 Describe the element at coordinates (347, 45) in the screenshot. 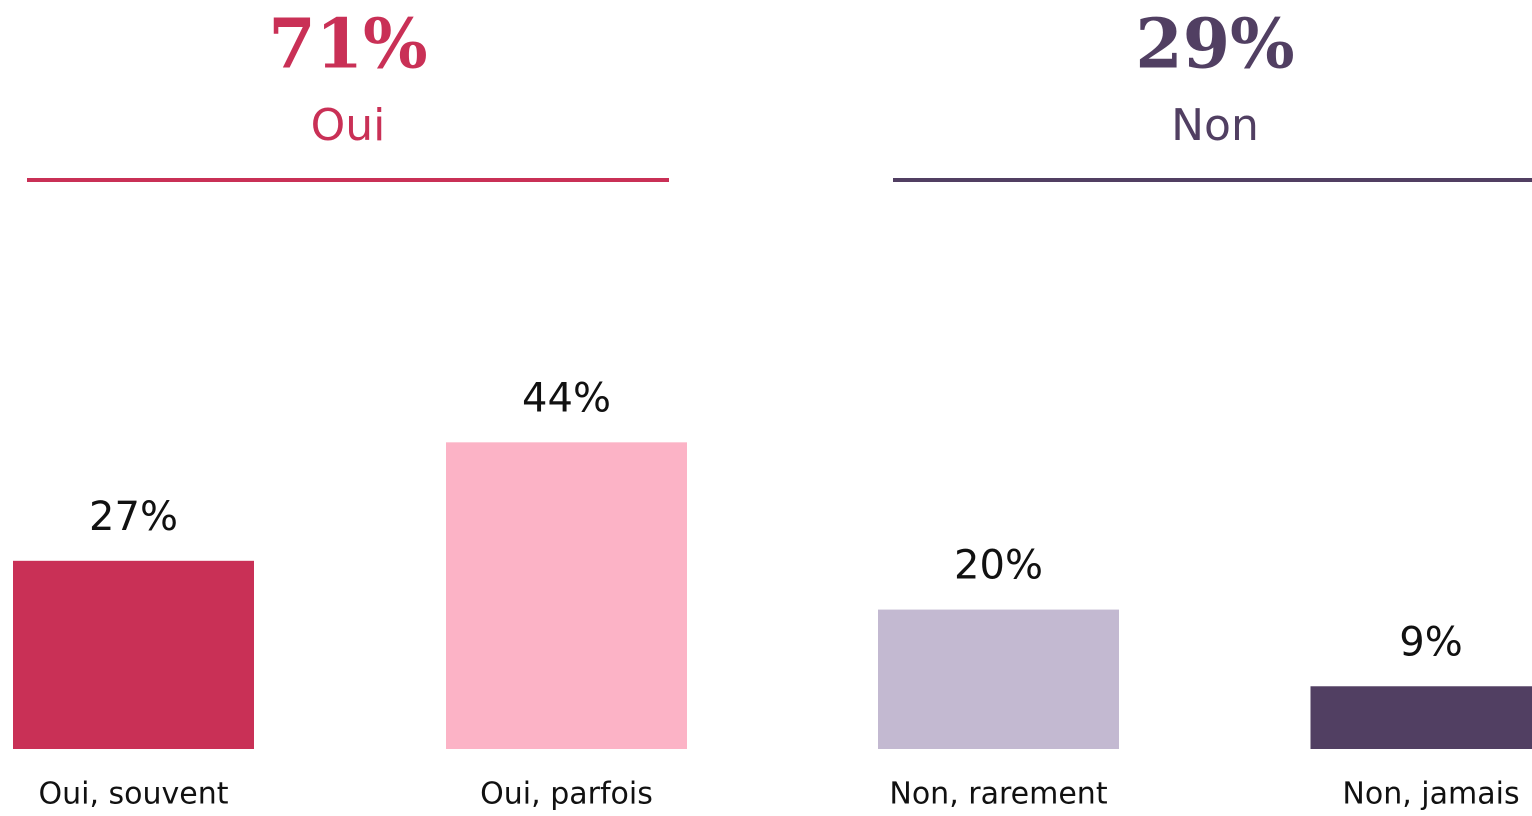

I see `group-percent: 71%` at that location.